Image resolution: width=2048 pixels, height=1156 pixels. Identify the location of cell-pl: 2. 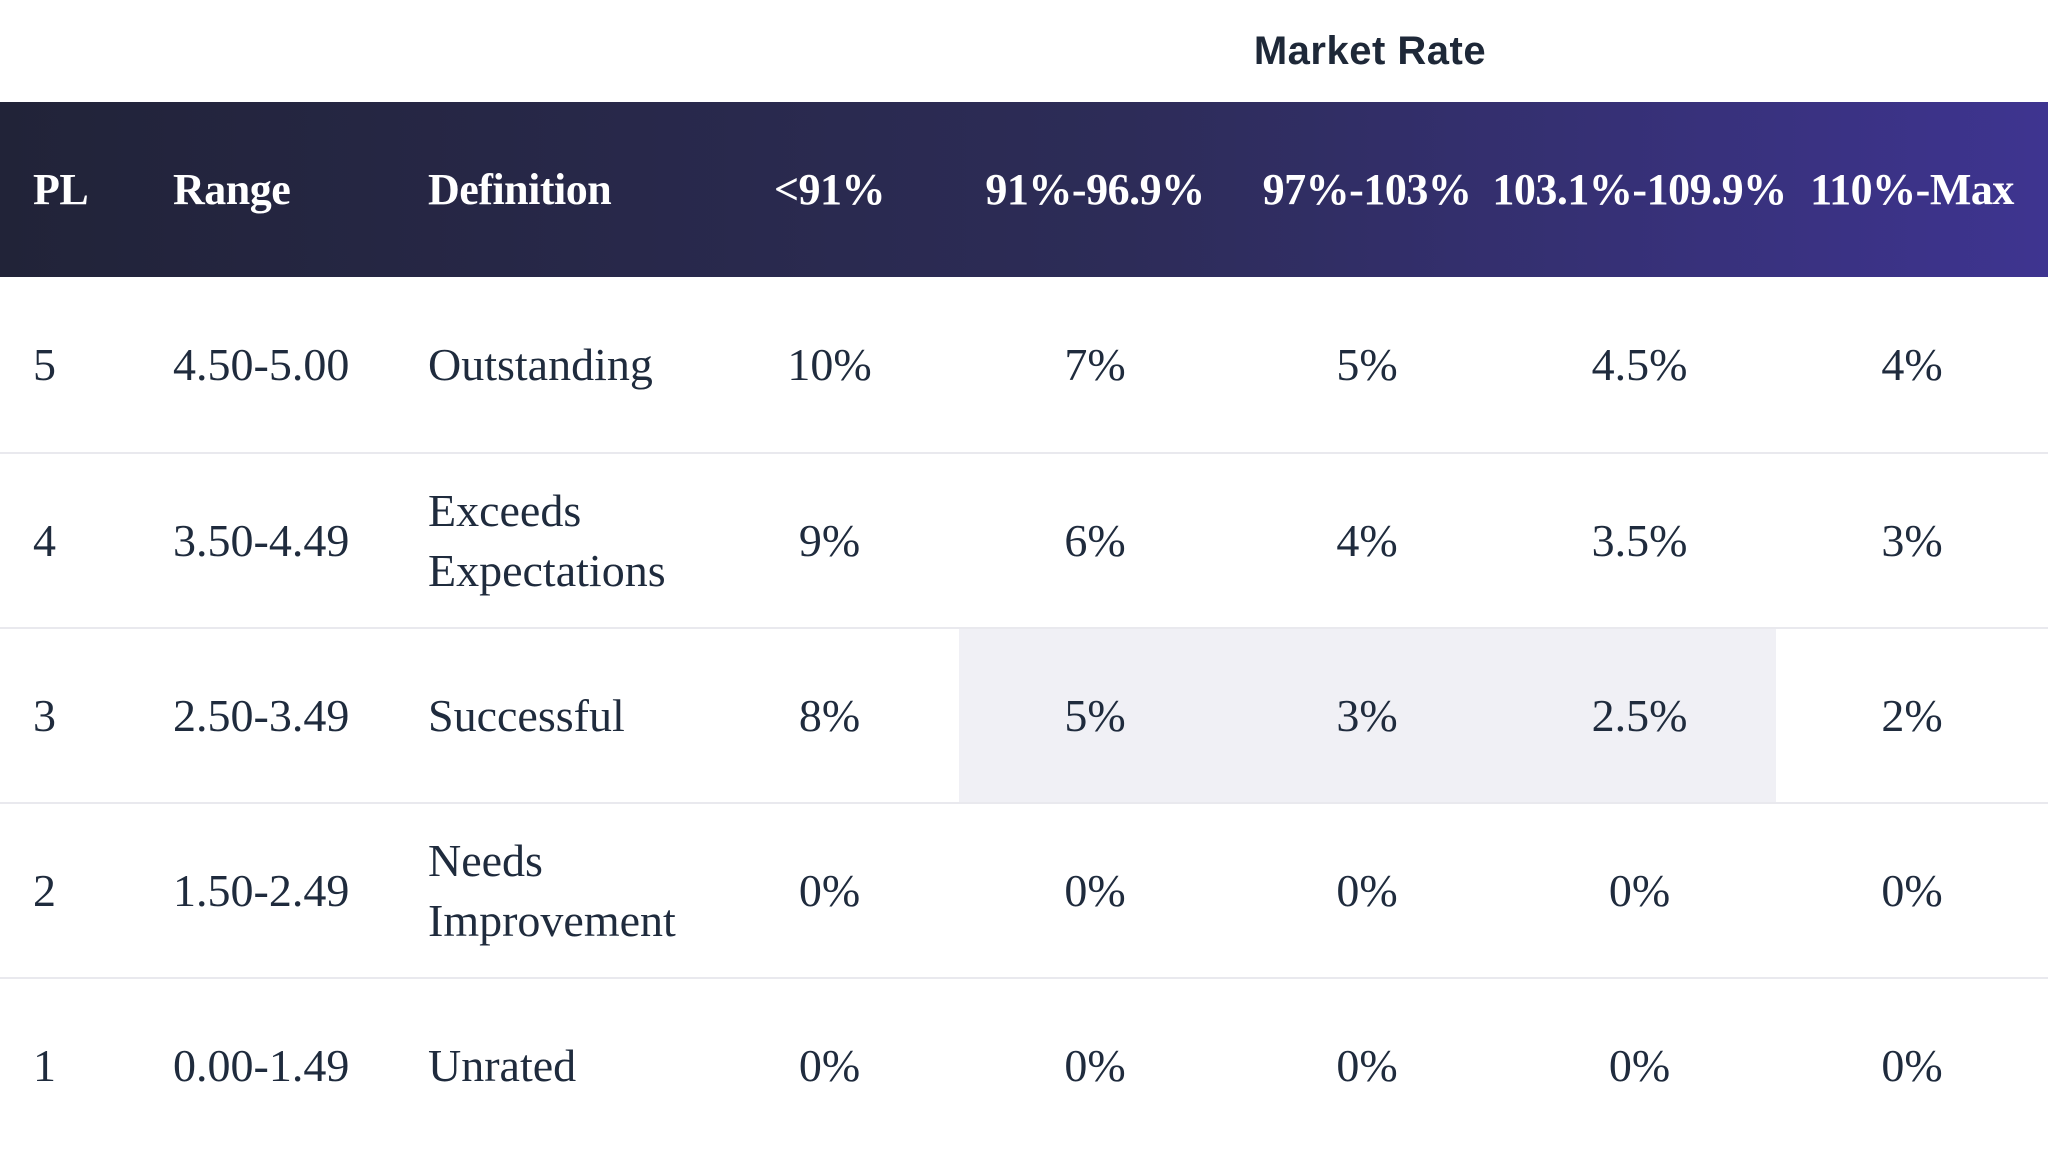
(44, 890).